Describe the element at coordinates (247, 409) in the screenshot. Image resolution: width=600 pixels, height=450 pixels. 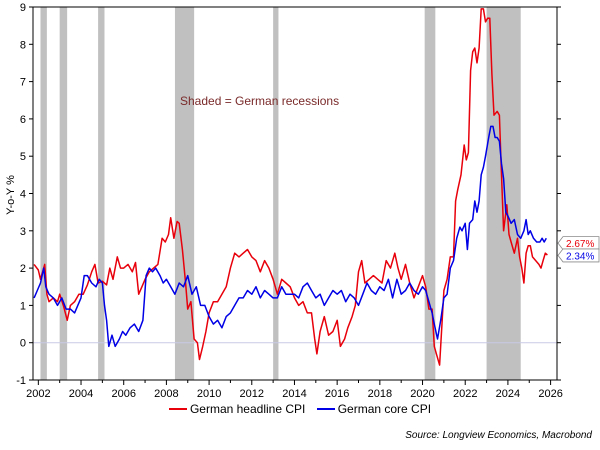
I see `legend-label-headline: German headline CPI` at that location.